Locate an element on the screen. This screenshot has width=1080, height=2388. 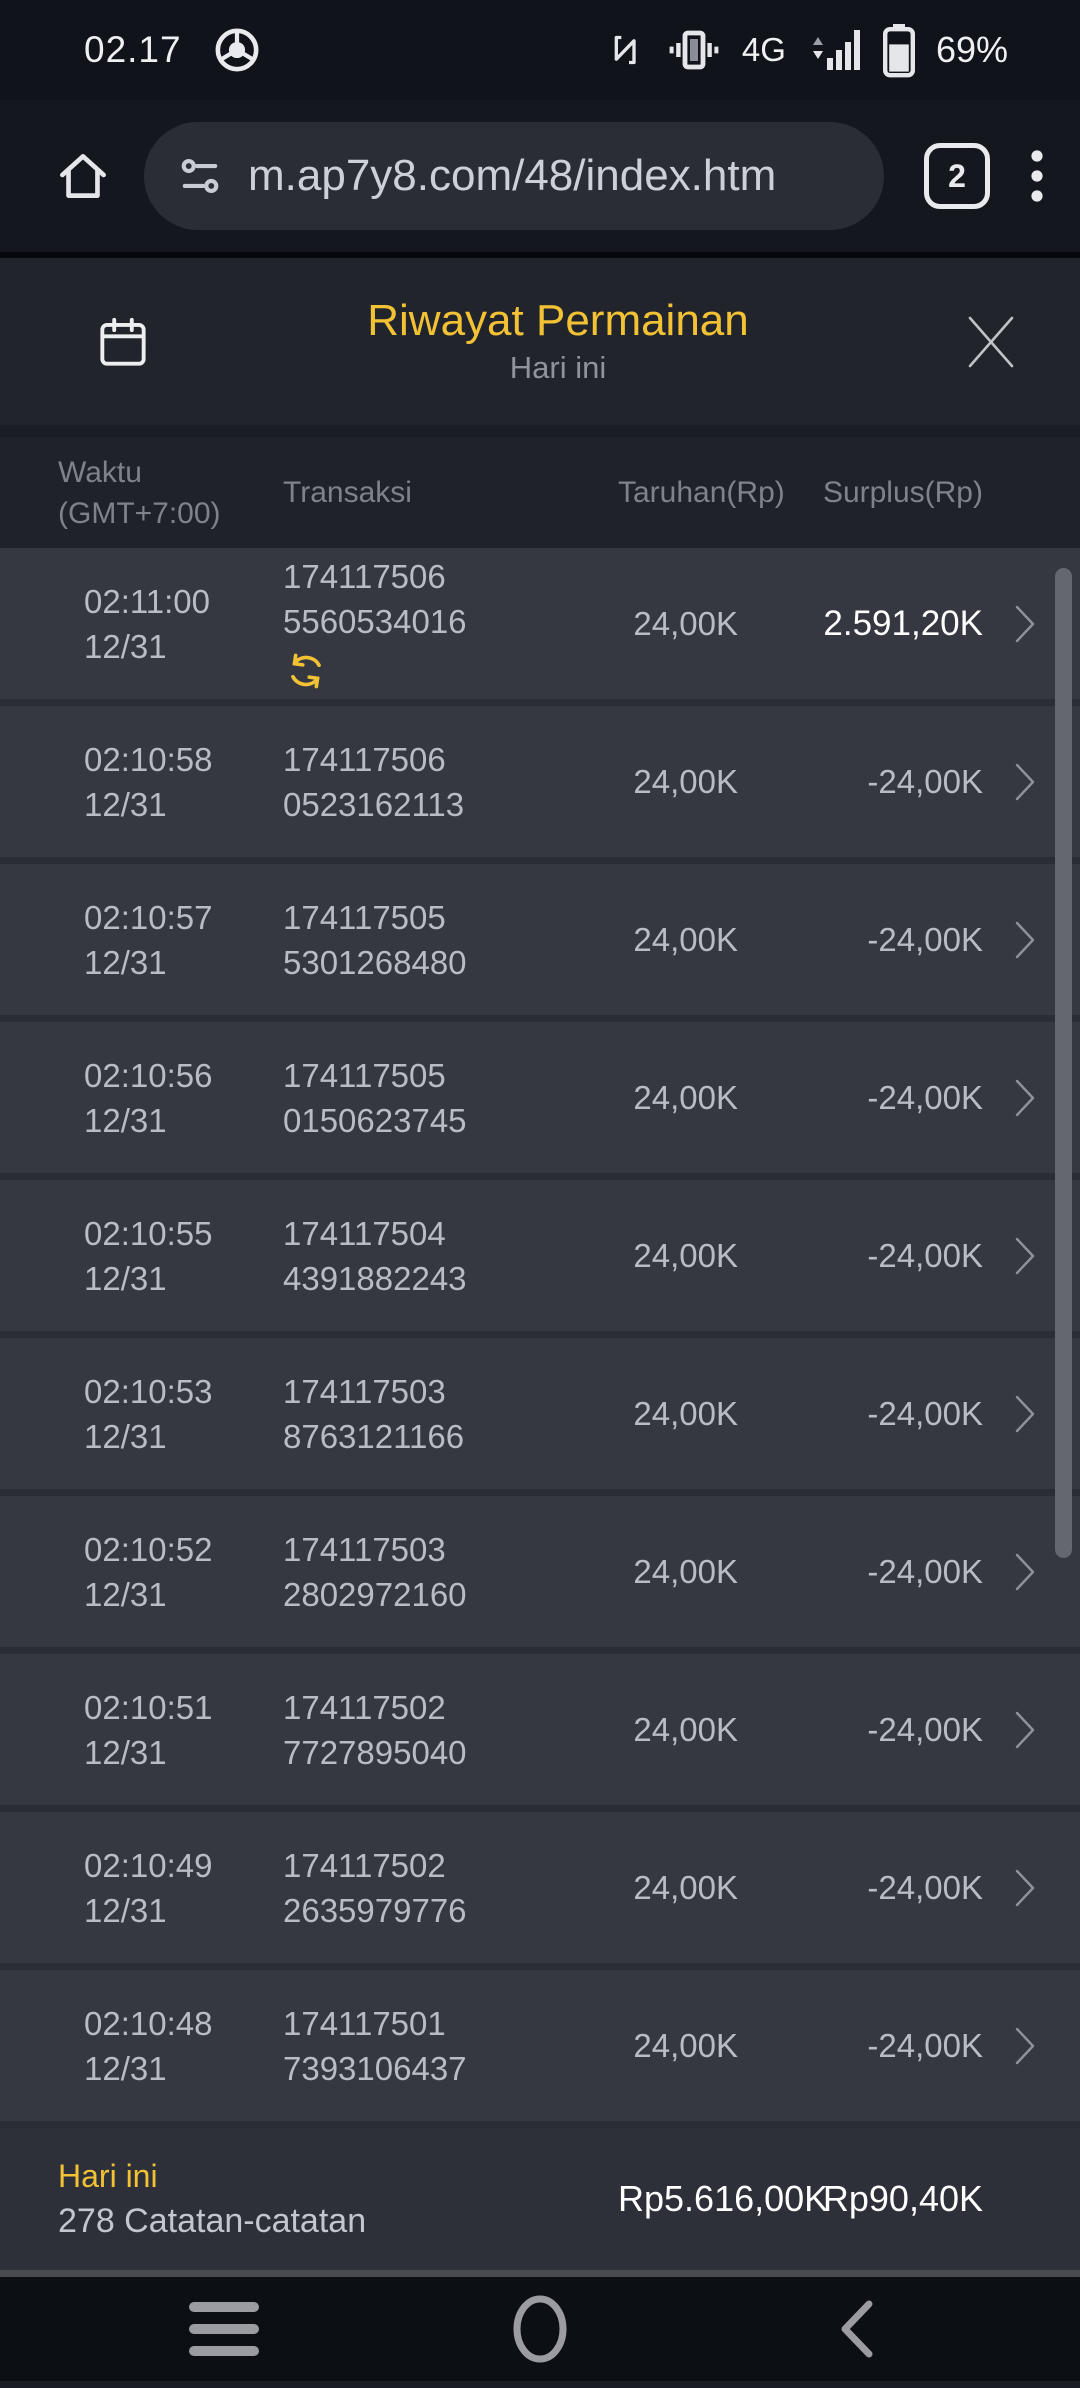
cell-transaction: 174117506 5560534016 is located at coordinates (450, 624).